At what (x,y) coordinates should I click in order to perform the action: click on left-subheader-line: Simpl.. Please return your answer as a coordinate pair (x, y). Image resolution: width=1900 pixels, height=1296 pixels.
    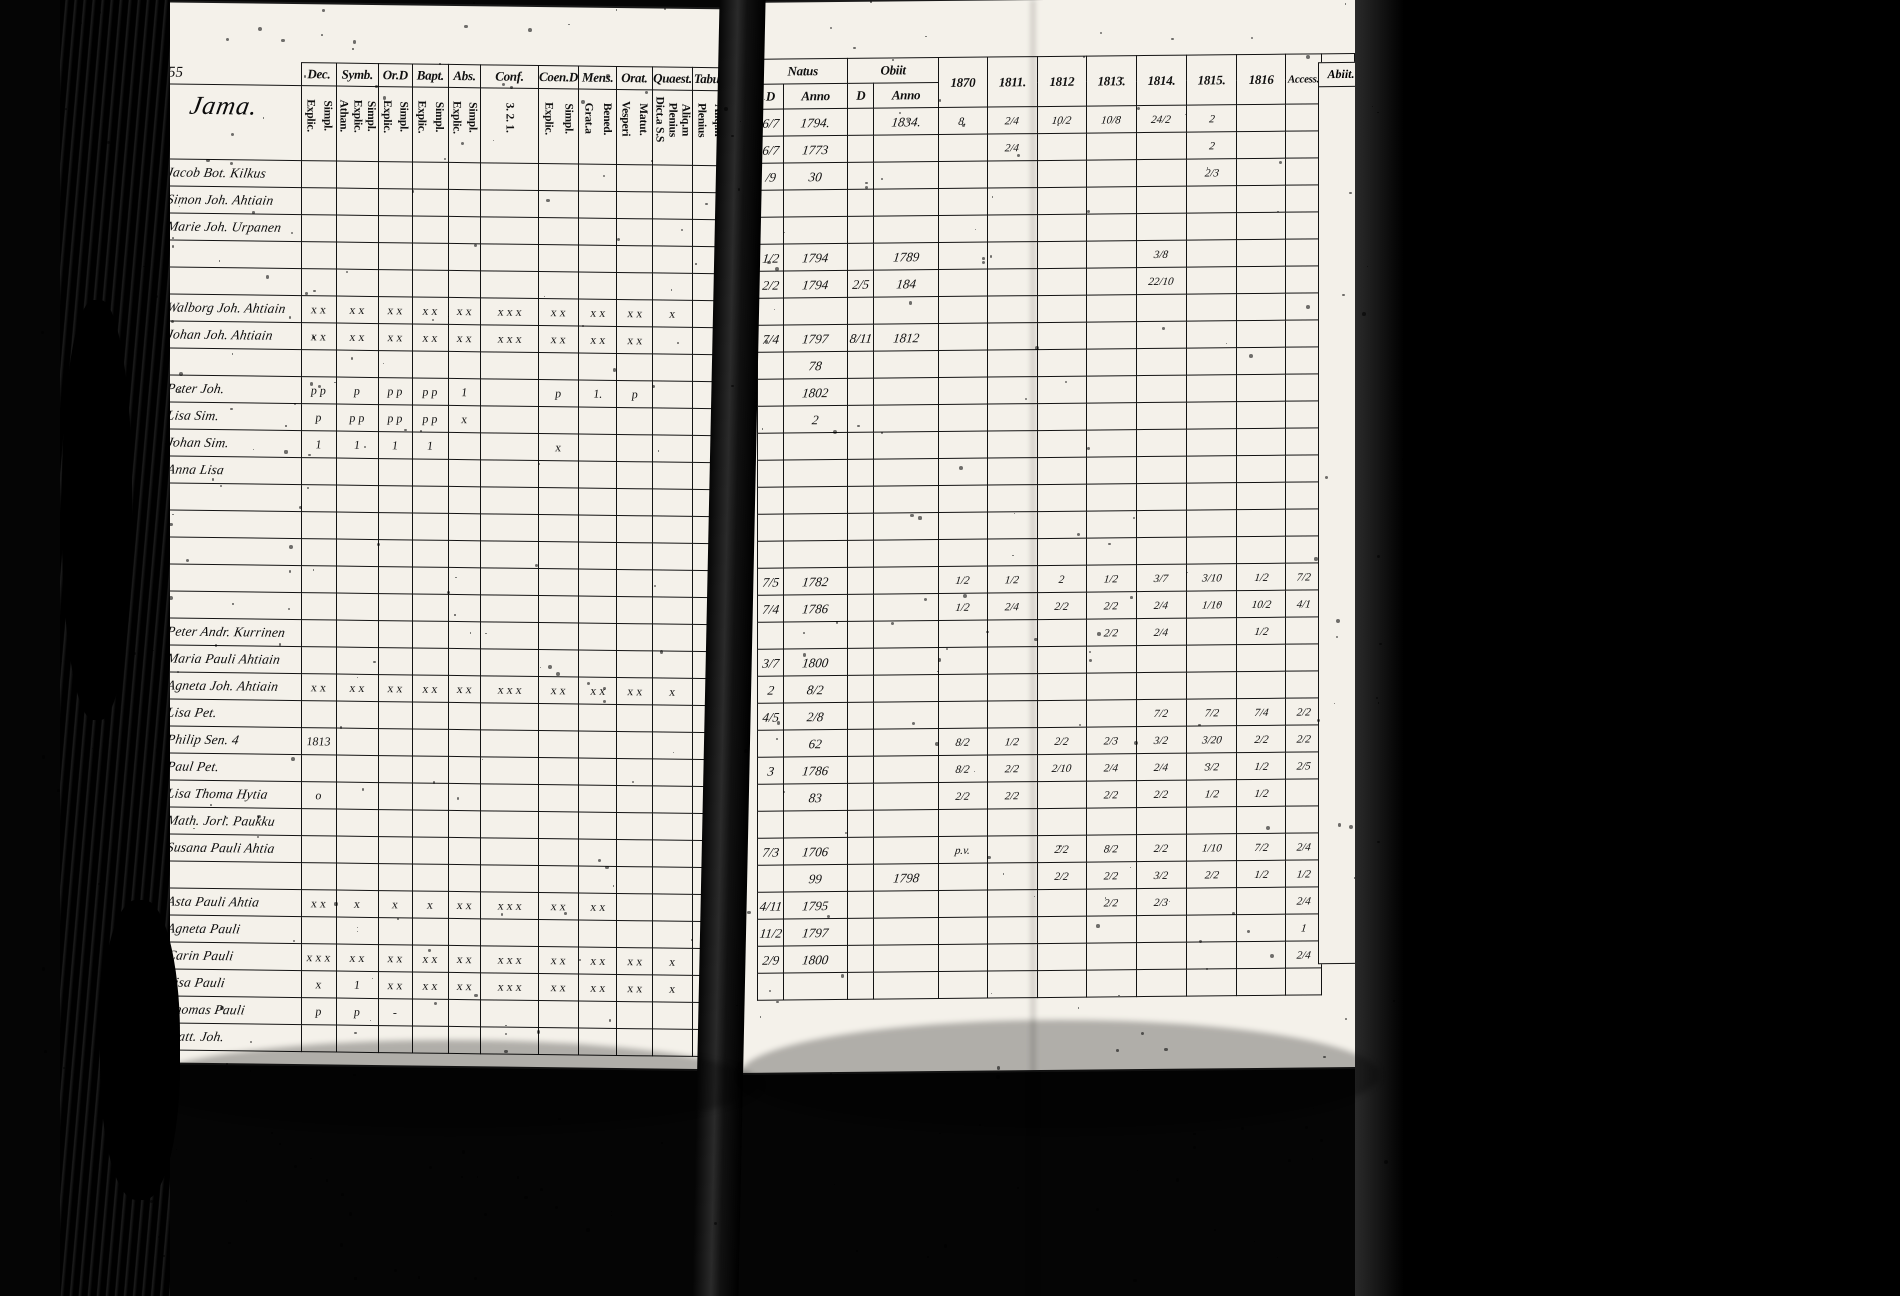
    Looking at the image, I should click on (327, 115).